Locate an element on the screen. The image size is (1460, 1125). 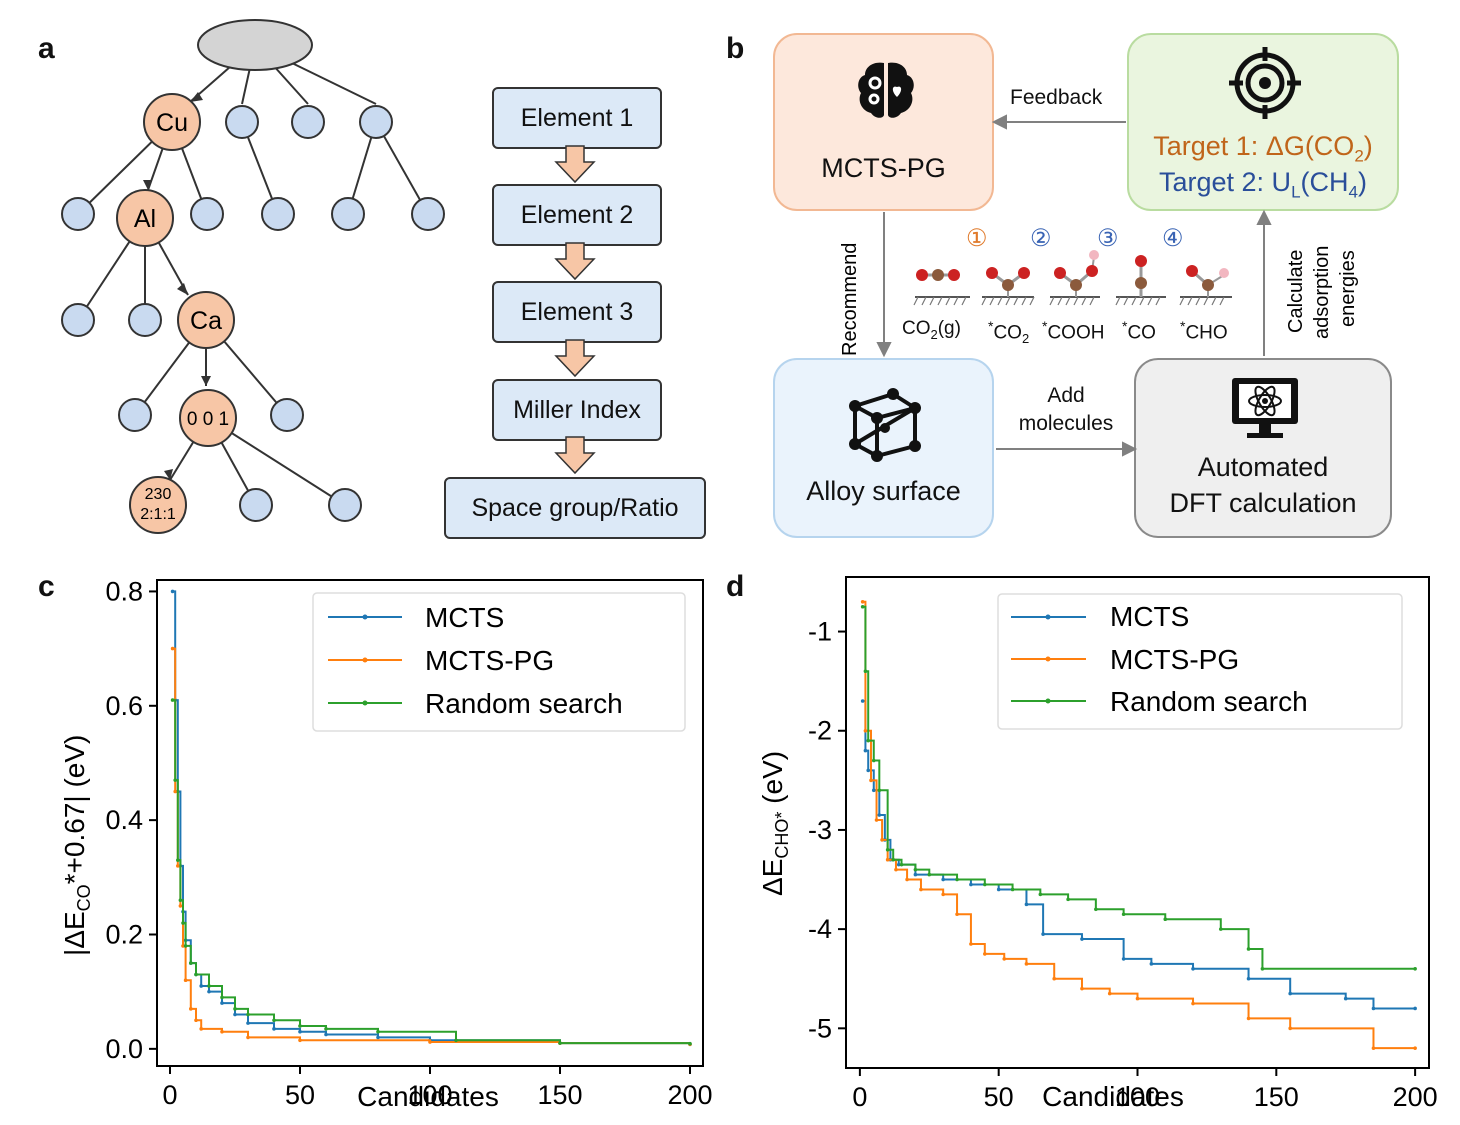
molecule-cooh is located at coordinates (1076, 273).